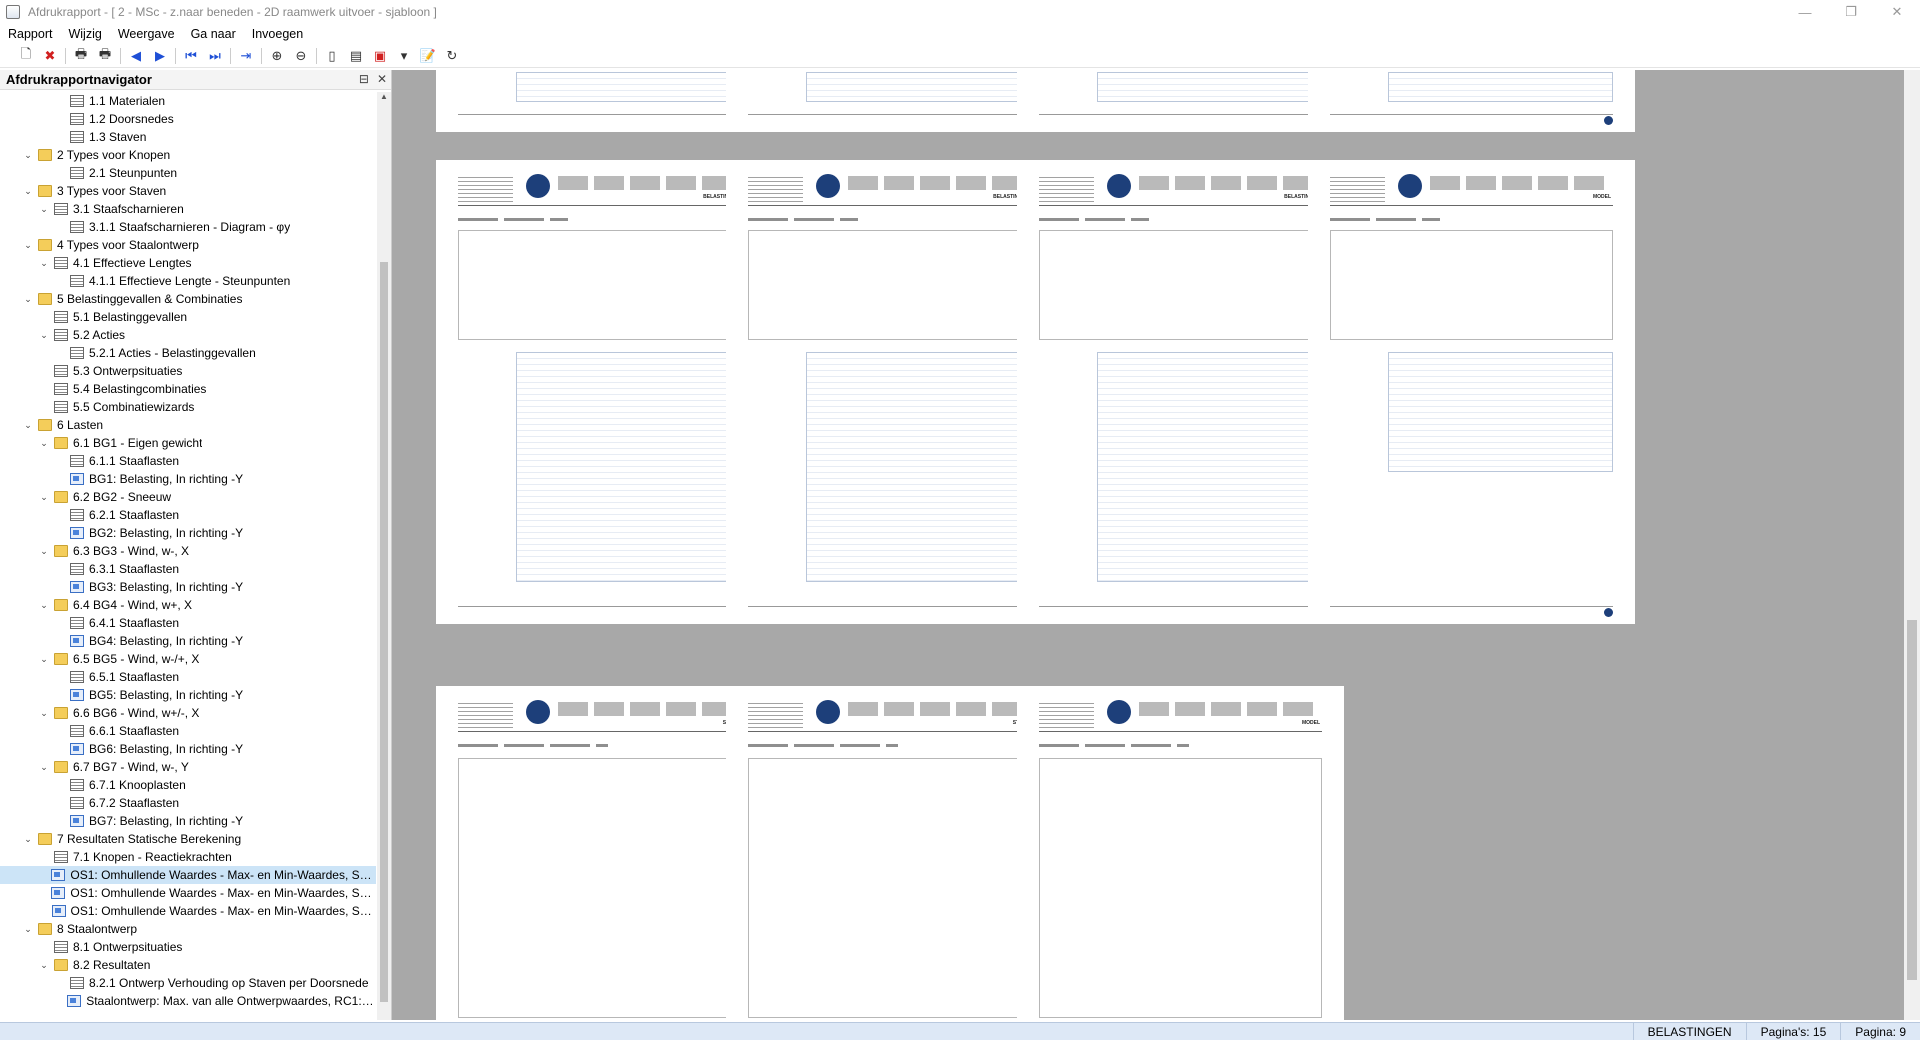  Describe the element at coordinates (188, 965) in the screenshot. I see `tree-item: ⌄ 8.2 Resultaten` at that location.